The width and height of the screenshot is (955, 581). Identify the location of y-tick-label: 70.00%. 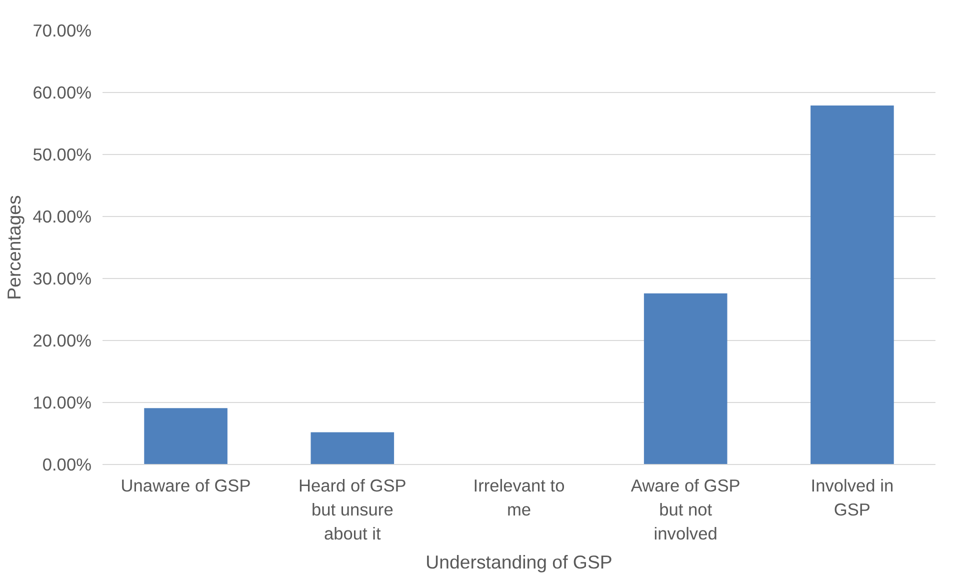
(62, 30).